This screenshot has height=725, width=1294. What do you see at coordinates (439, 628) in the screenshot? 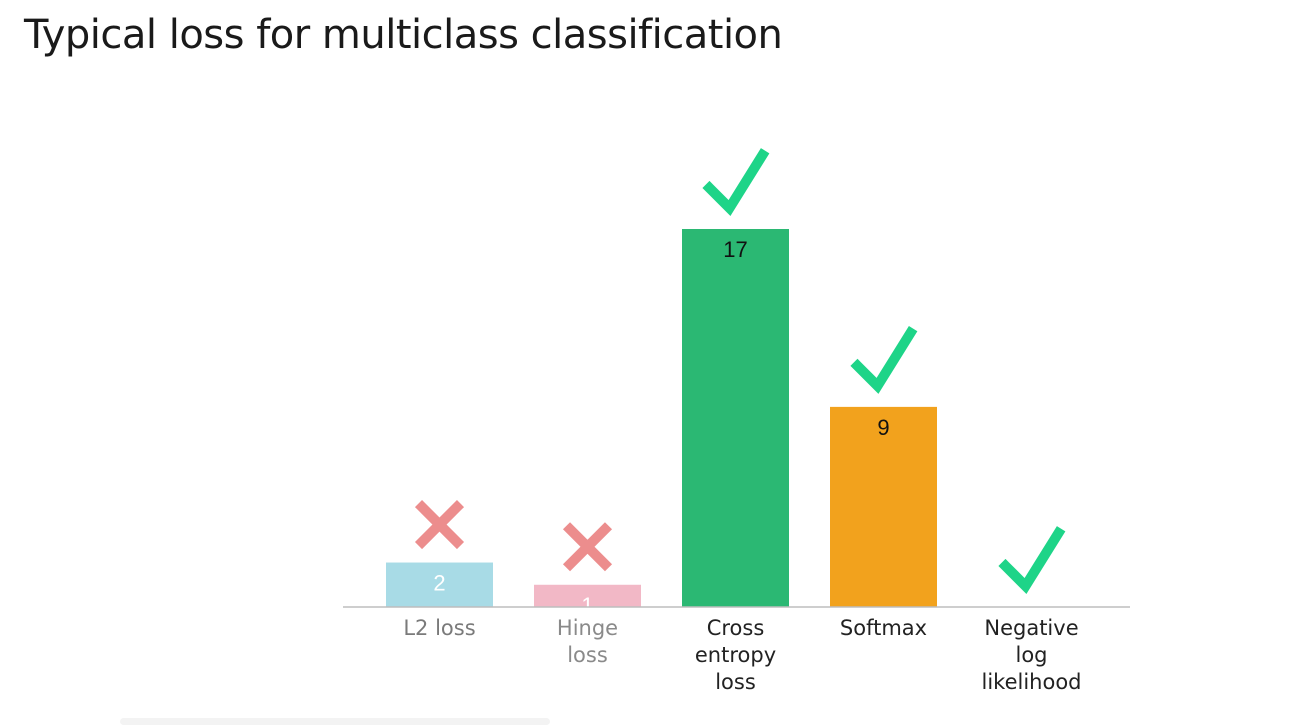
I see `category-label: L2 loss` at bounding box center [439, 628].